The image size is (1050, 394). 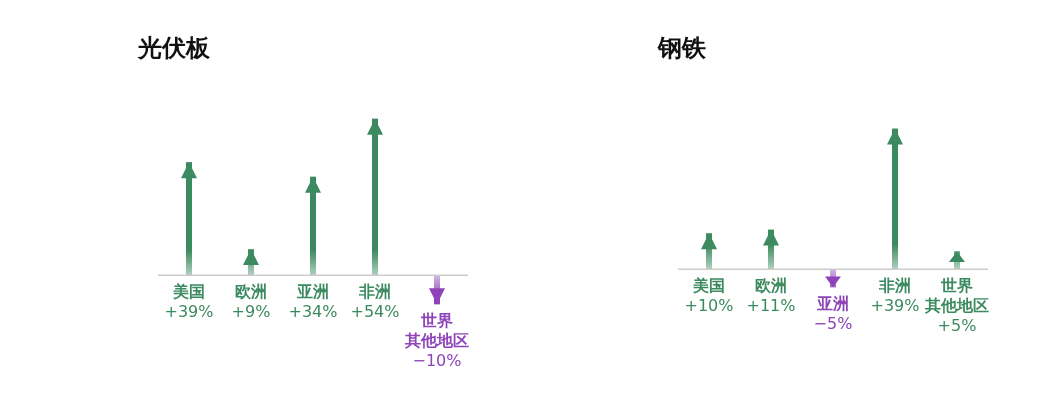 I want to click on data-label: −5%, so click(x=833, y=324).